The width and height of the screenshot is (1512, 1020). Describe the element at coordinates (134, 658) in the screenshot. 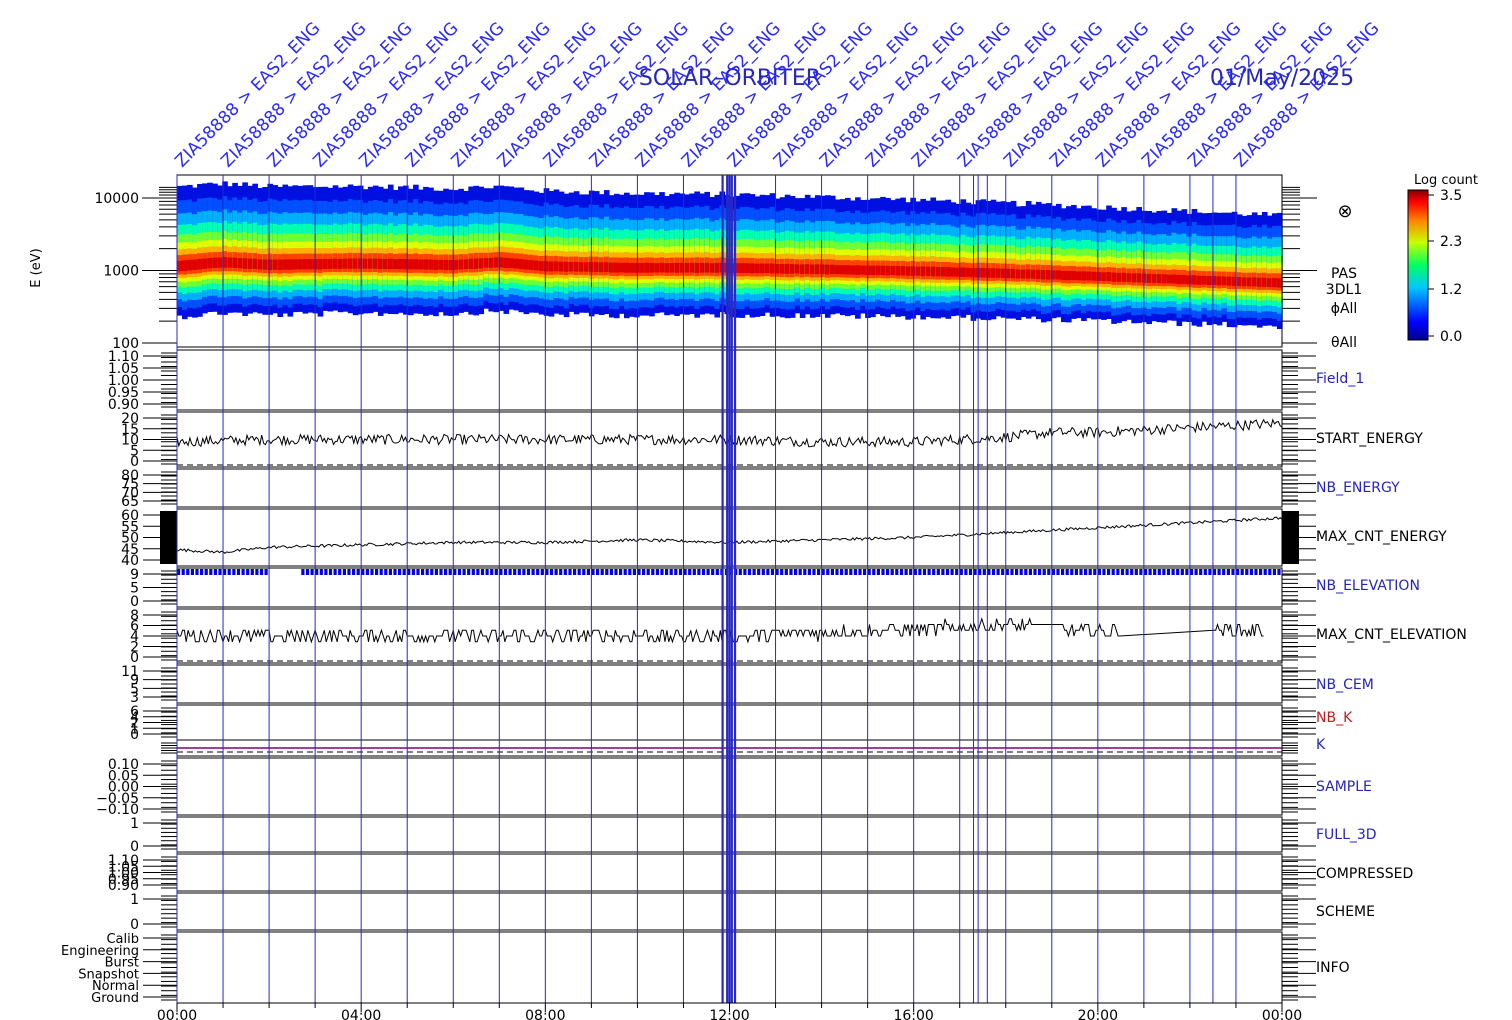

I see `panel-tick-label: 0` at that location.